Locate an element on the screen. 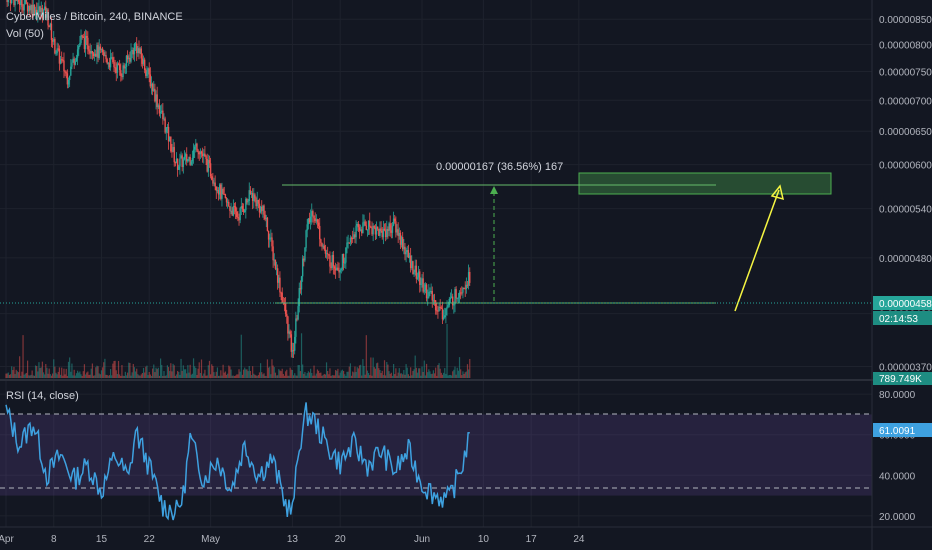  countdown-badge is located at coordinates (902, 318).